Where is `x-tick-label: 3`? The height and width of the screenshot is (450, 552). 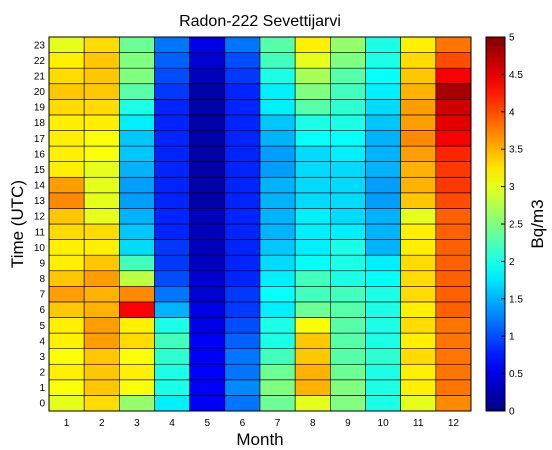 x-tick-label: 3 is located at coordinates (137, 423).